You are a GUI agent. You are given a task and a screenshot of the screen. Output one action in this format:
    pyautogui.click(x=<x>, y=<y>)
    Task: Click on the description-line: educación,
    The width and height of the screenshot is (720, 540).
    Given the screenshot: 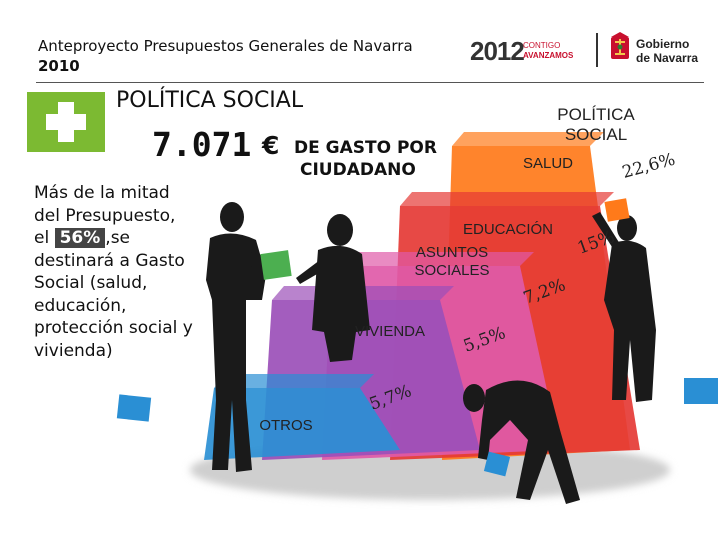 What is the action you would take?
    pyautogui.click(x=80, y=305)
    